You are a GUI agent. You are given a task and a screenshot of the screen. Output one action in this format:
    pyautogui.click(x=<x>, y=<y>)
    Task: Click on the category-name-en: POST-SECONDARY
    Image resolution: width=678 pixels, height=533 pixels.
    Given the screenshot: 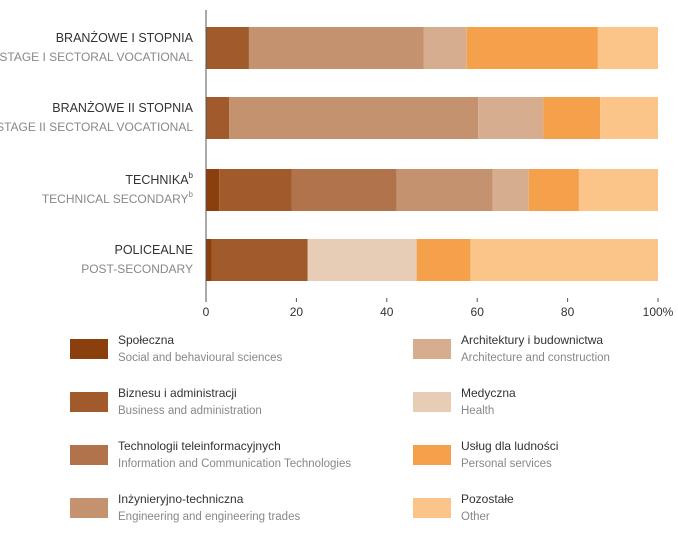 What is the action you would take?
    pyautogui.click(x=137, y=269)
    